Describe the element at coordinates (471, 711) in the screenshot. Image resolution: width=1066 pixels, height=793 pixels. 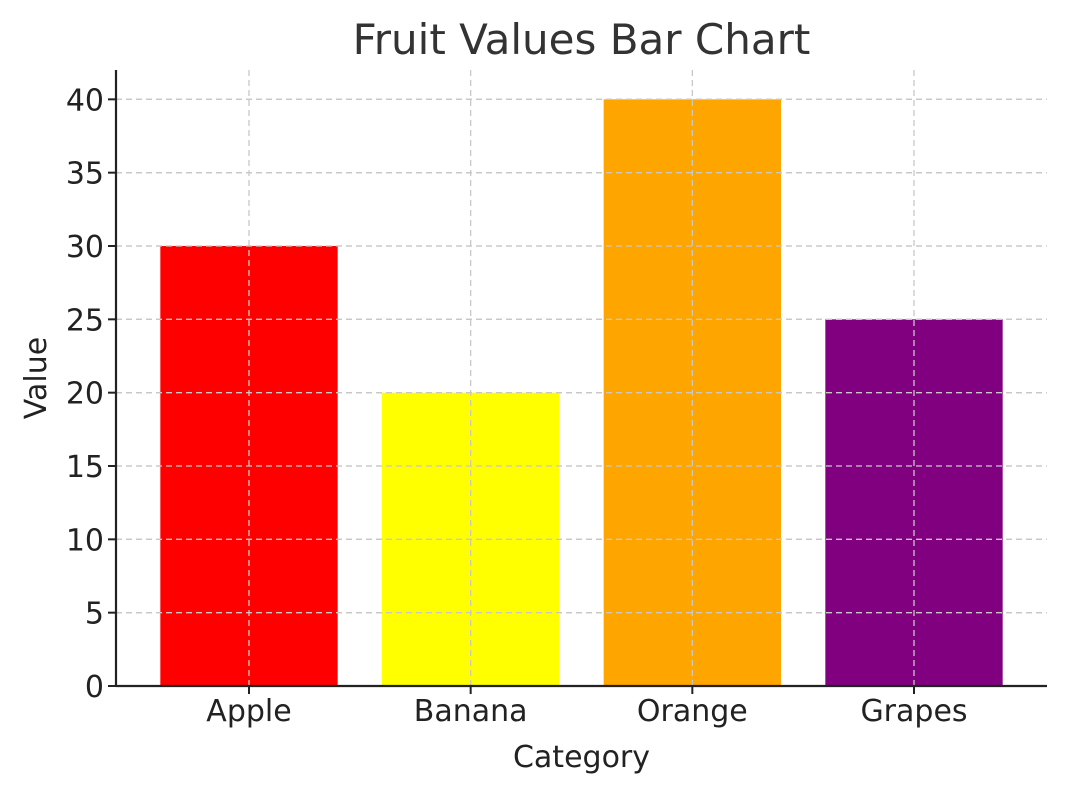
I see `x-tick-label: Banana` at that location.